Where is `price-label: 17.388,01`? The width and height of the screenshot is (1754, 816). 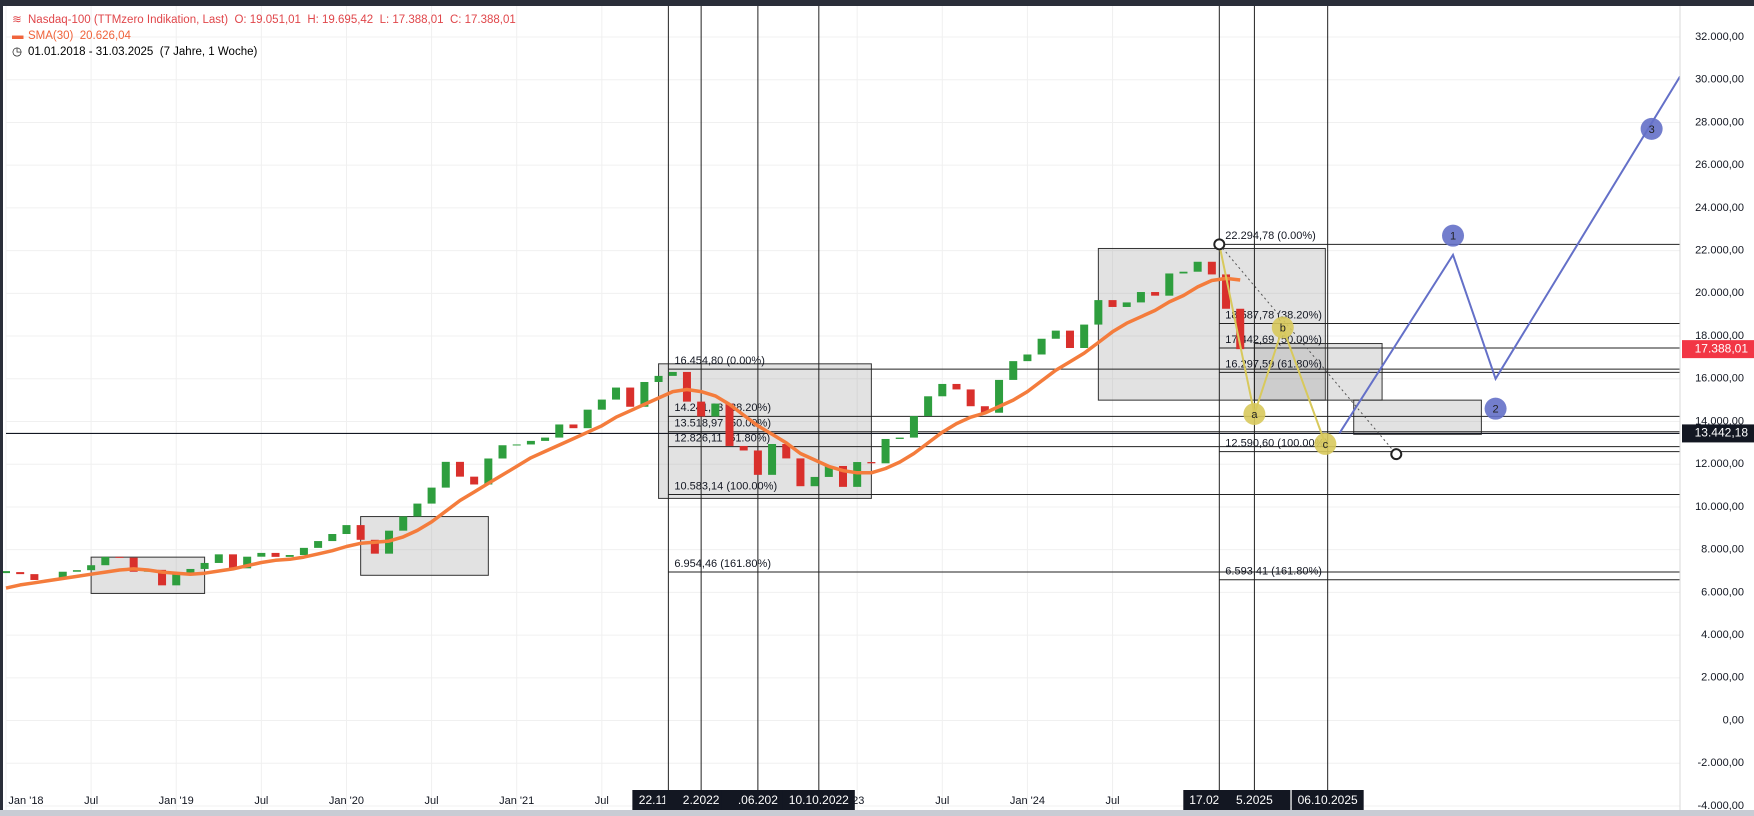 price-label: 17.388,01 is located at coordinates (1722, 348).